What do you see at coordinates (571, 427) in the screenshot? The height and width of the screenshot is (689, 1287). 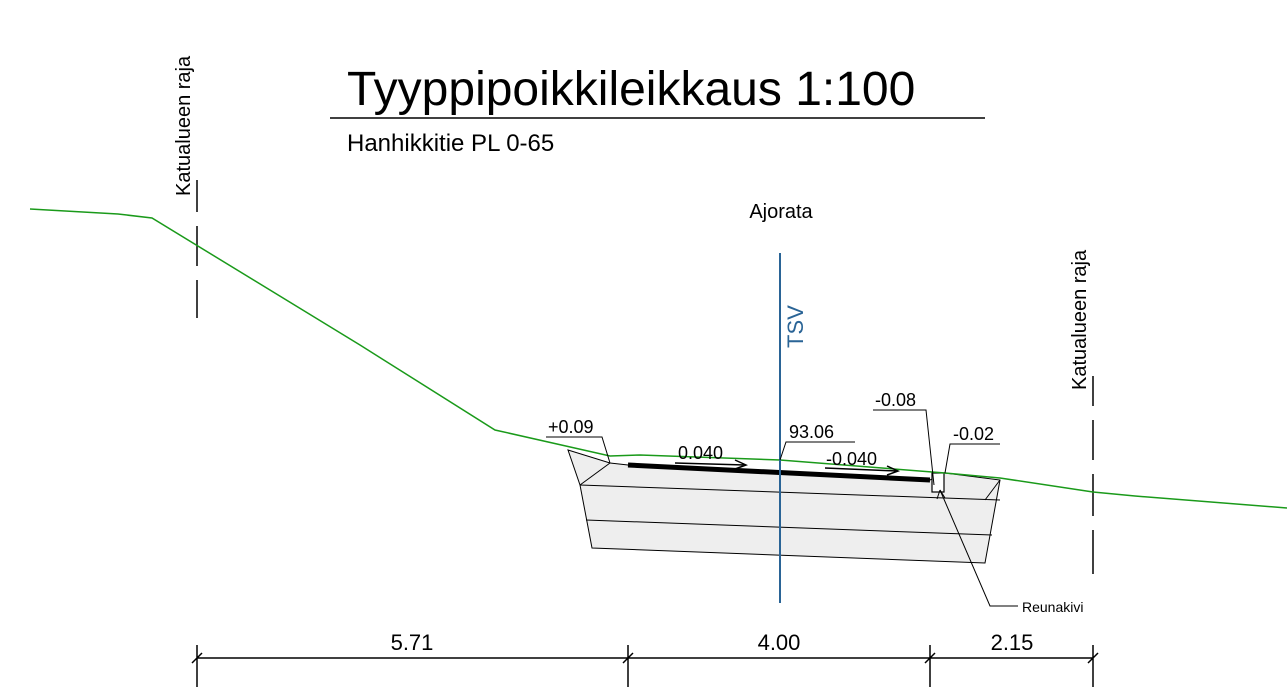 I see `height-label: +0.09` at bounding box center [571, 427].